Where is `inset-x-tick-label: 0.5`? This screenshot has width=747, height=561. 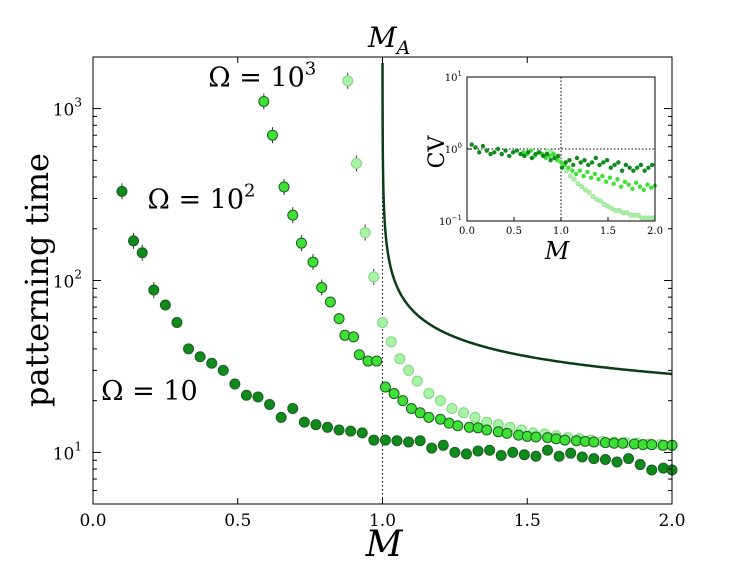 inset-x-tick-label: 0.5 is located at coordinates (514, 231).